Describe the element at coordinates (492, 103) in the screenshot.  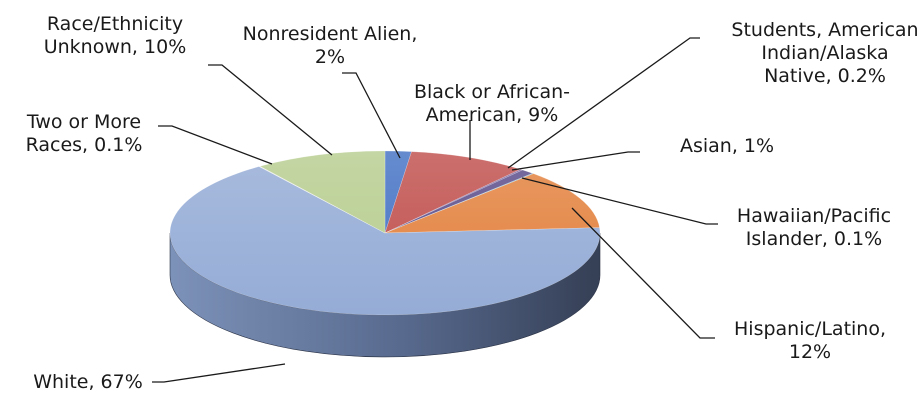
I see `data-label-black-or-african-american: Black or African-American, 9%` at that location.